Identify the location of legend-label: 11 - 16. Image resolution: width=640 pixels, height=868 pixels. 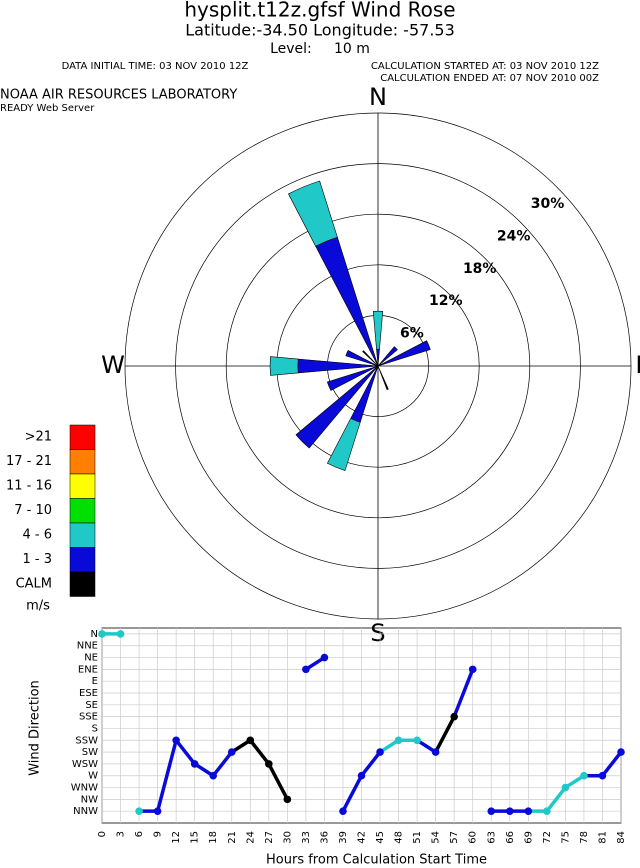
(29, 486).